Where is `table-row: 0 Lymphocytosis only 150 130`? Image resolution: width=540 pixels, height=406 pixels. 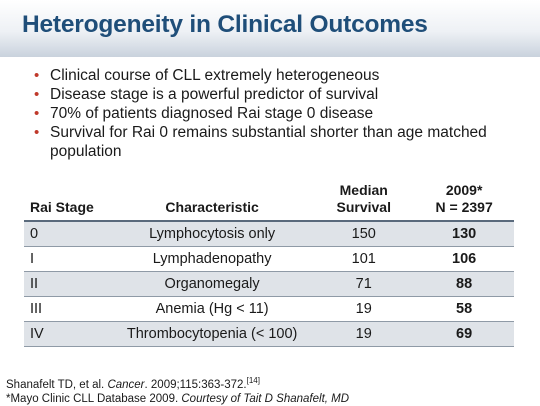
table-row: 0 Lymphocytosis only 150 130 is located at coordinates (269, 234).